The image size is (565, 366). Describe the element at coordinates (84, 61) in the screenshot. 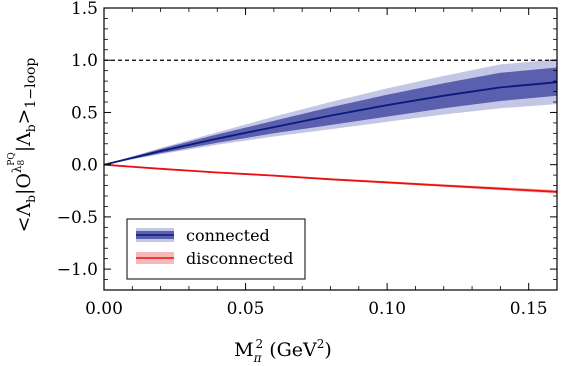

I see `y-tick-label: 1.0` at that location.